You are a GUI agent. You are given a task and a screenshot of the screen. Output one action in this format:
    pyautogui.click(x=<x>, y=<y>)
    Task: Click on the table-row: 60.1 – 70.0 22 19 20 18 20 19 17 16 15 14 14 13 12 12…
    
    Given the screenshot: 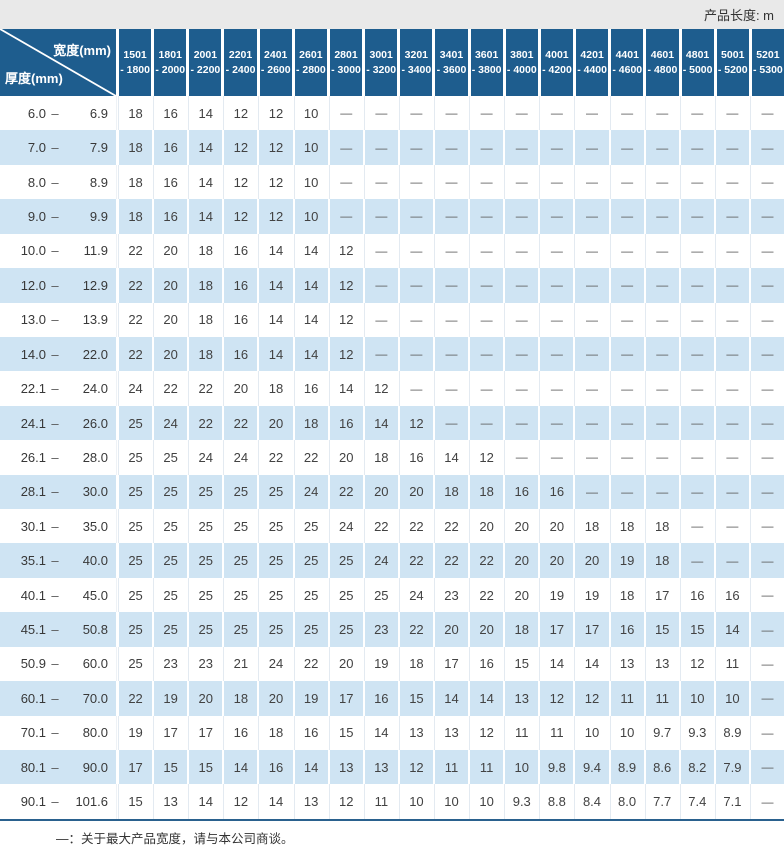 What is the action you would take?
    pyautogui.click(x=392, y=698)
    